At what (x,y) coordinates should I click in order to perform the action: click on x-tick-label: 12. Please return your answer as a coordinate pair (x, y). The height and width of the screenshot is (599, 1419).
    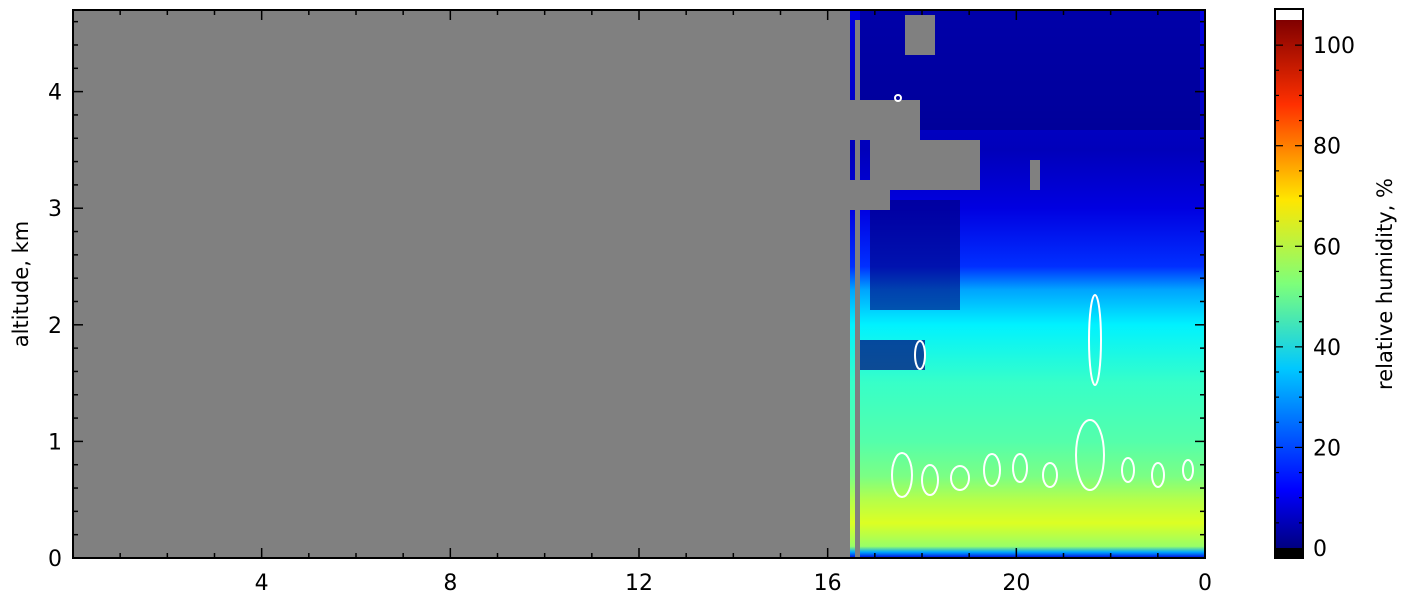
    Looking at the image, I should click on (639, 583).